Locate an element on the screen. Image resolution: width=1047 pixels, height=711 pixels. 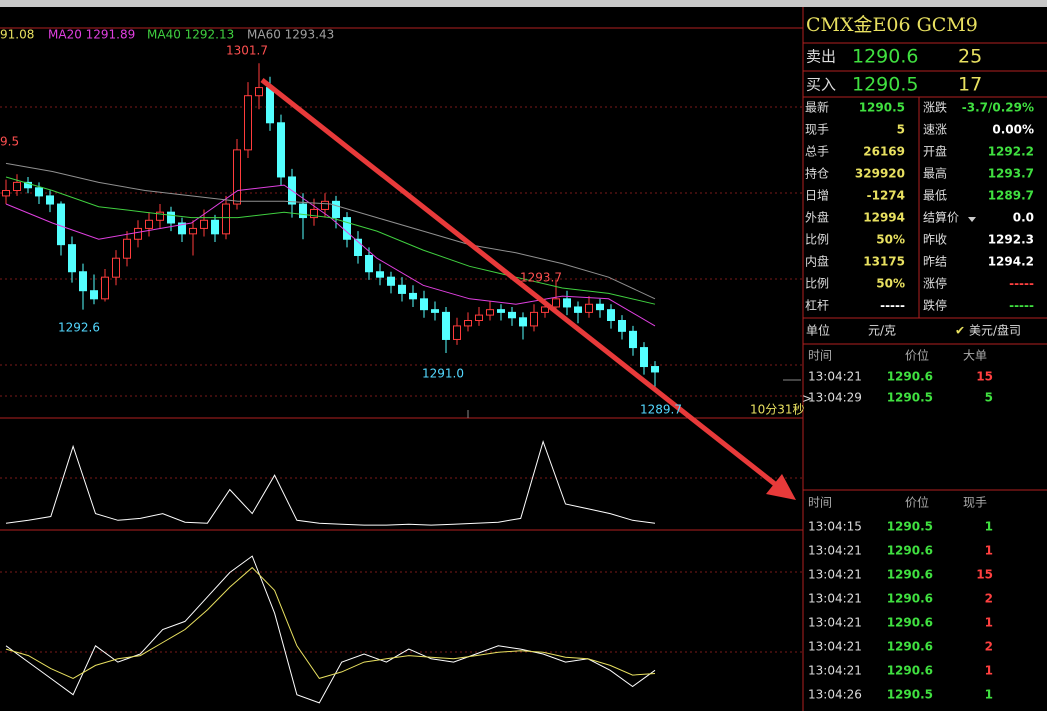
trade-header: 时间 is located at coordinates (820, 356).